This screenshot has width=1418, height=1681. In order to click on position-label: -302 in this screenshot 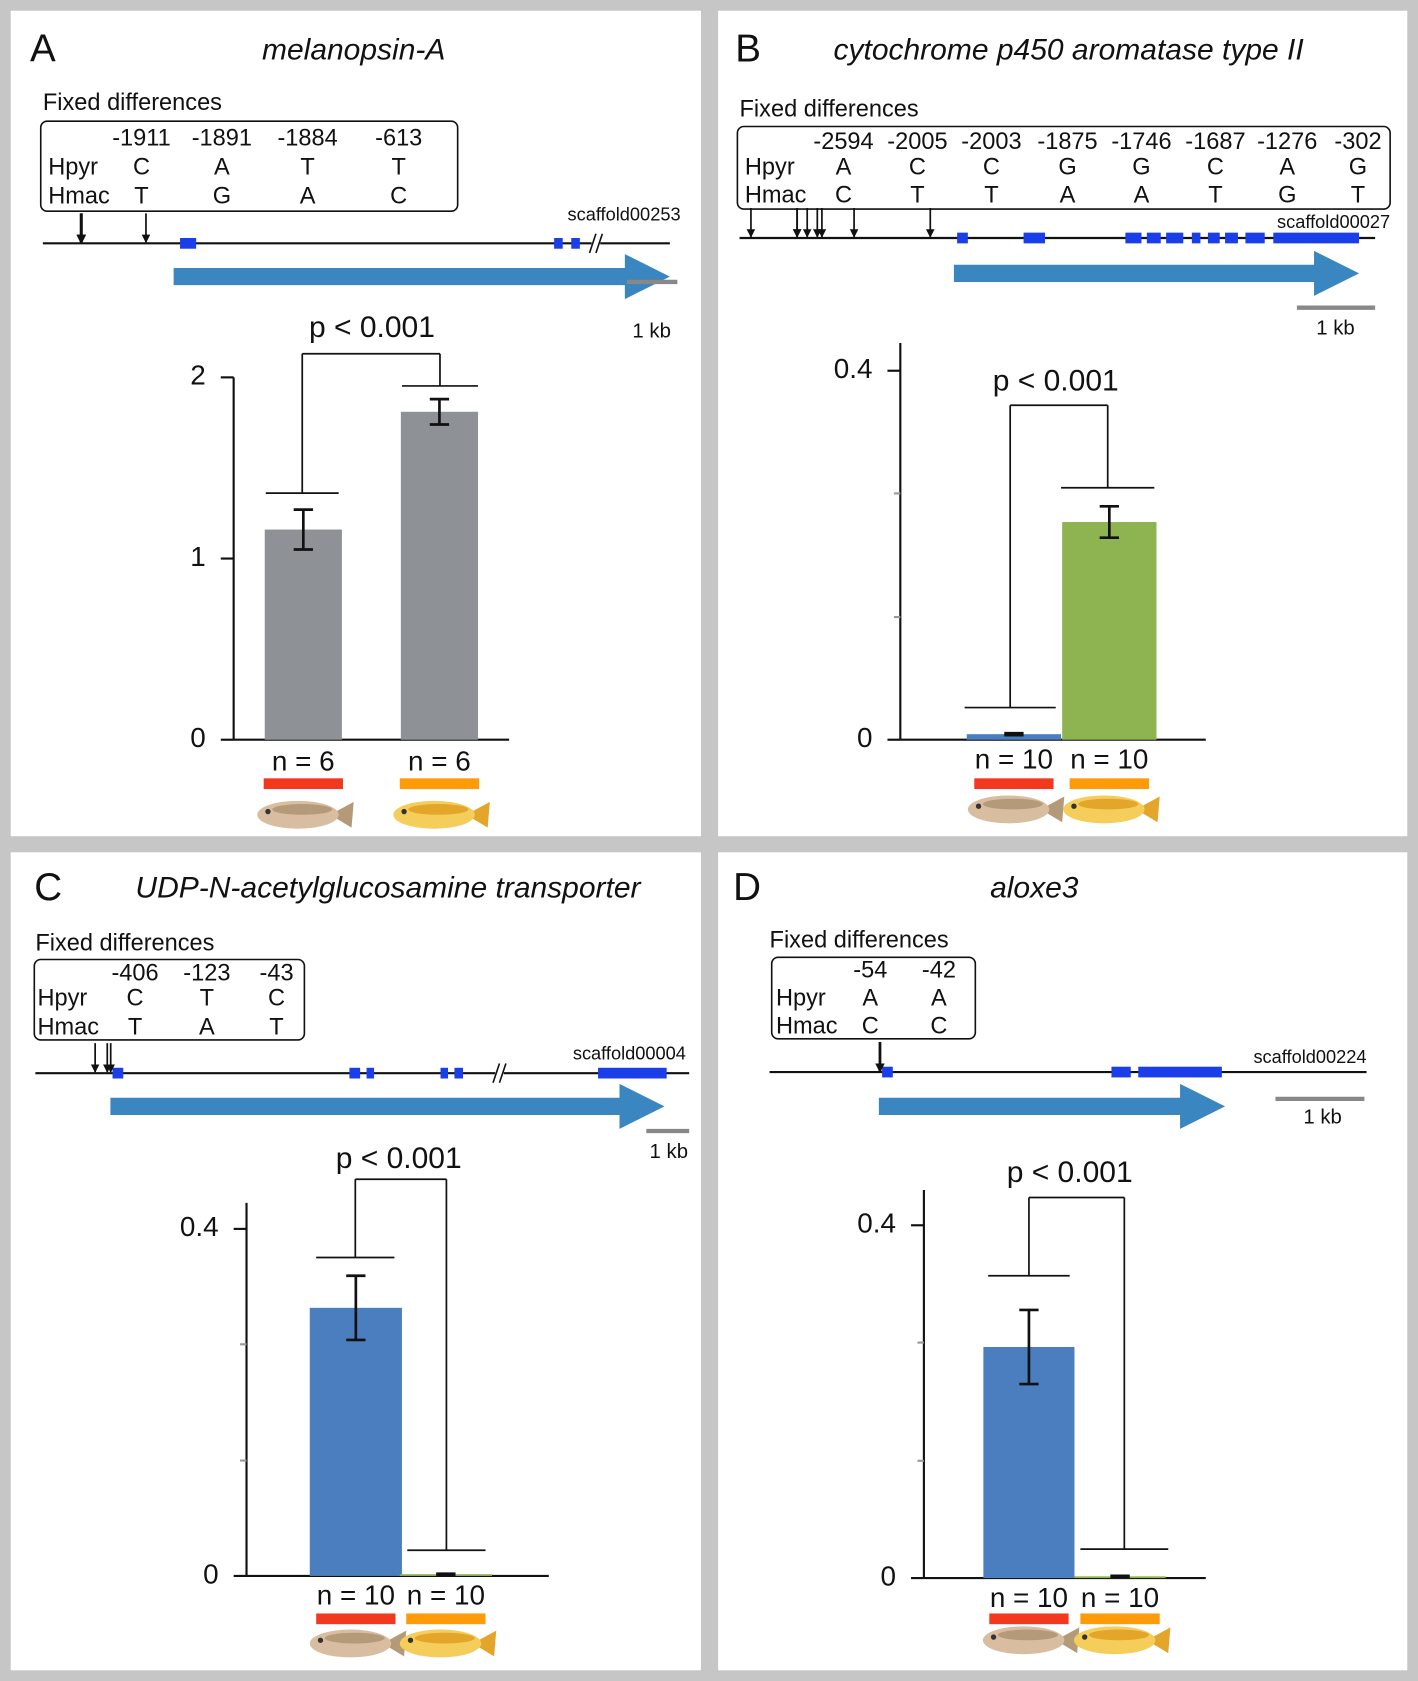, I will do `click(1357, 141)`.